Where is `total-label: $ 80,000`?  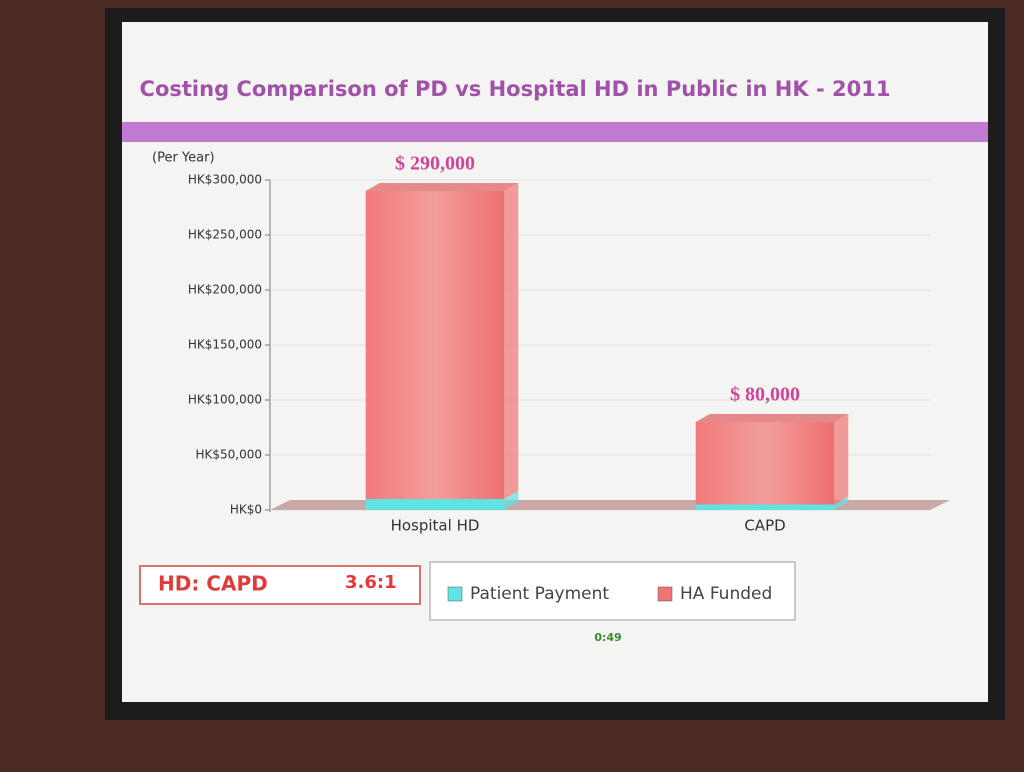 total-label: $ 80,000 is located at coordinates (765, 395).